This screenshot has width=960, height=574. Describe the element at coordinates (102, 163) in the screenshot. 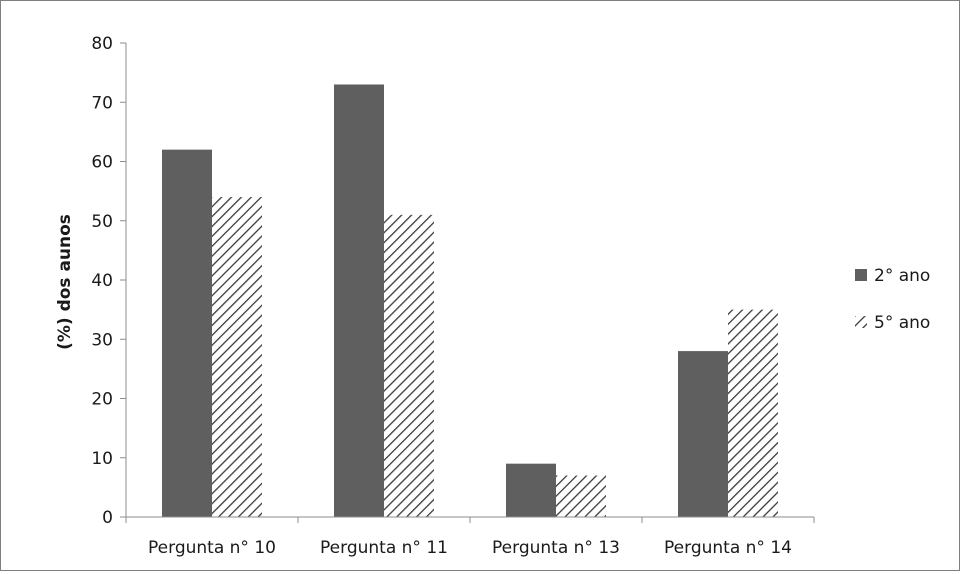

I see `y-tick-label: 60` at that location.